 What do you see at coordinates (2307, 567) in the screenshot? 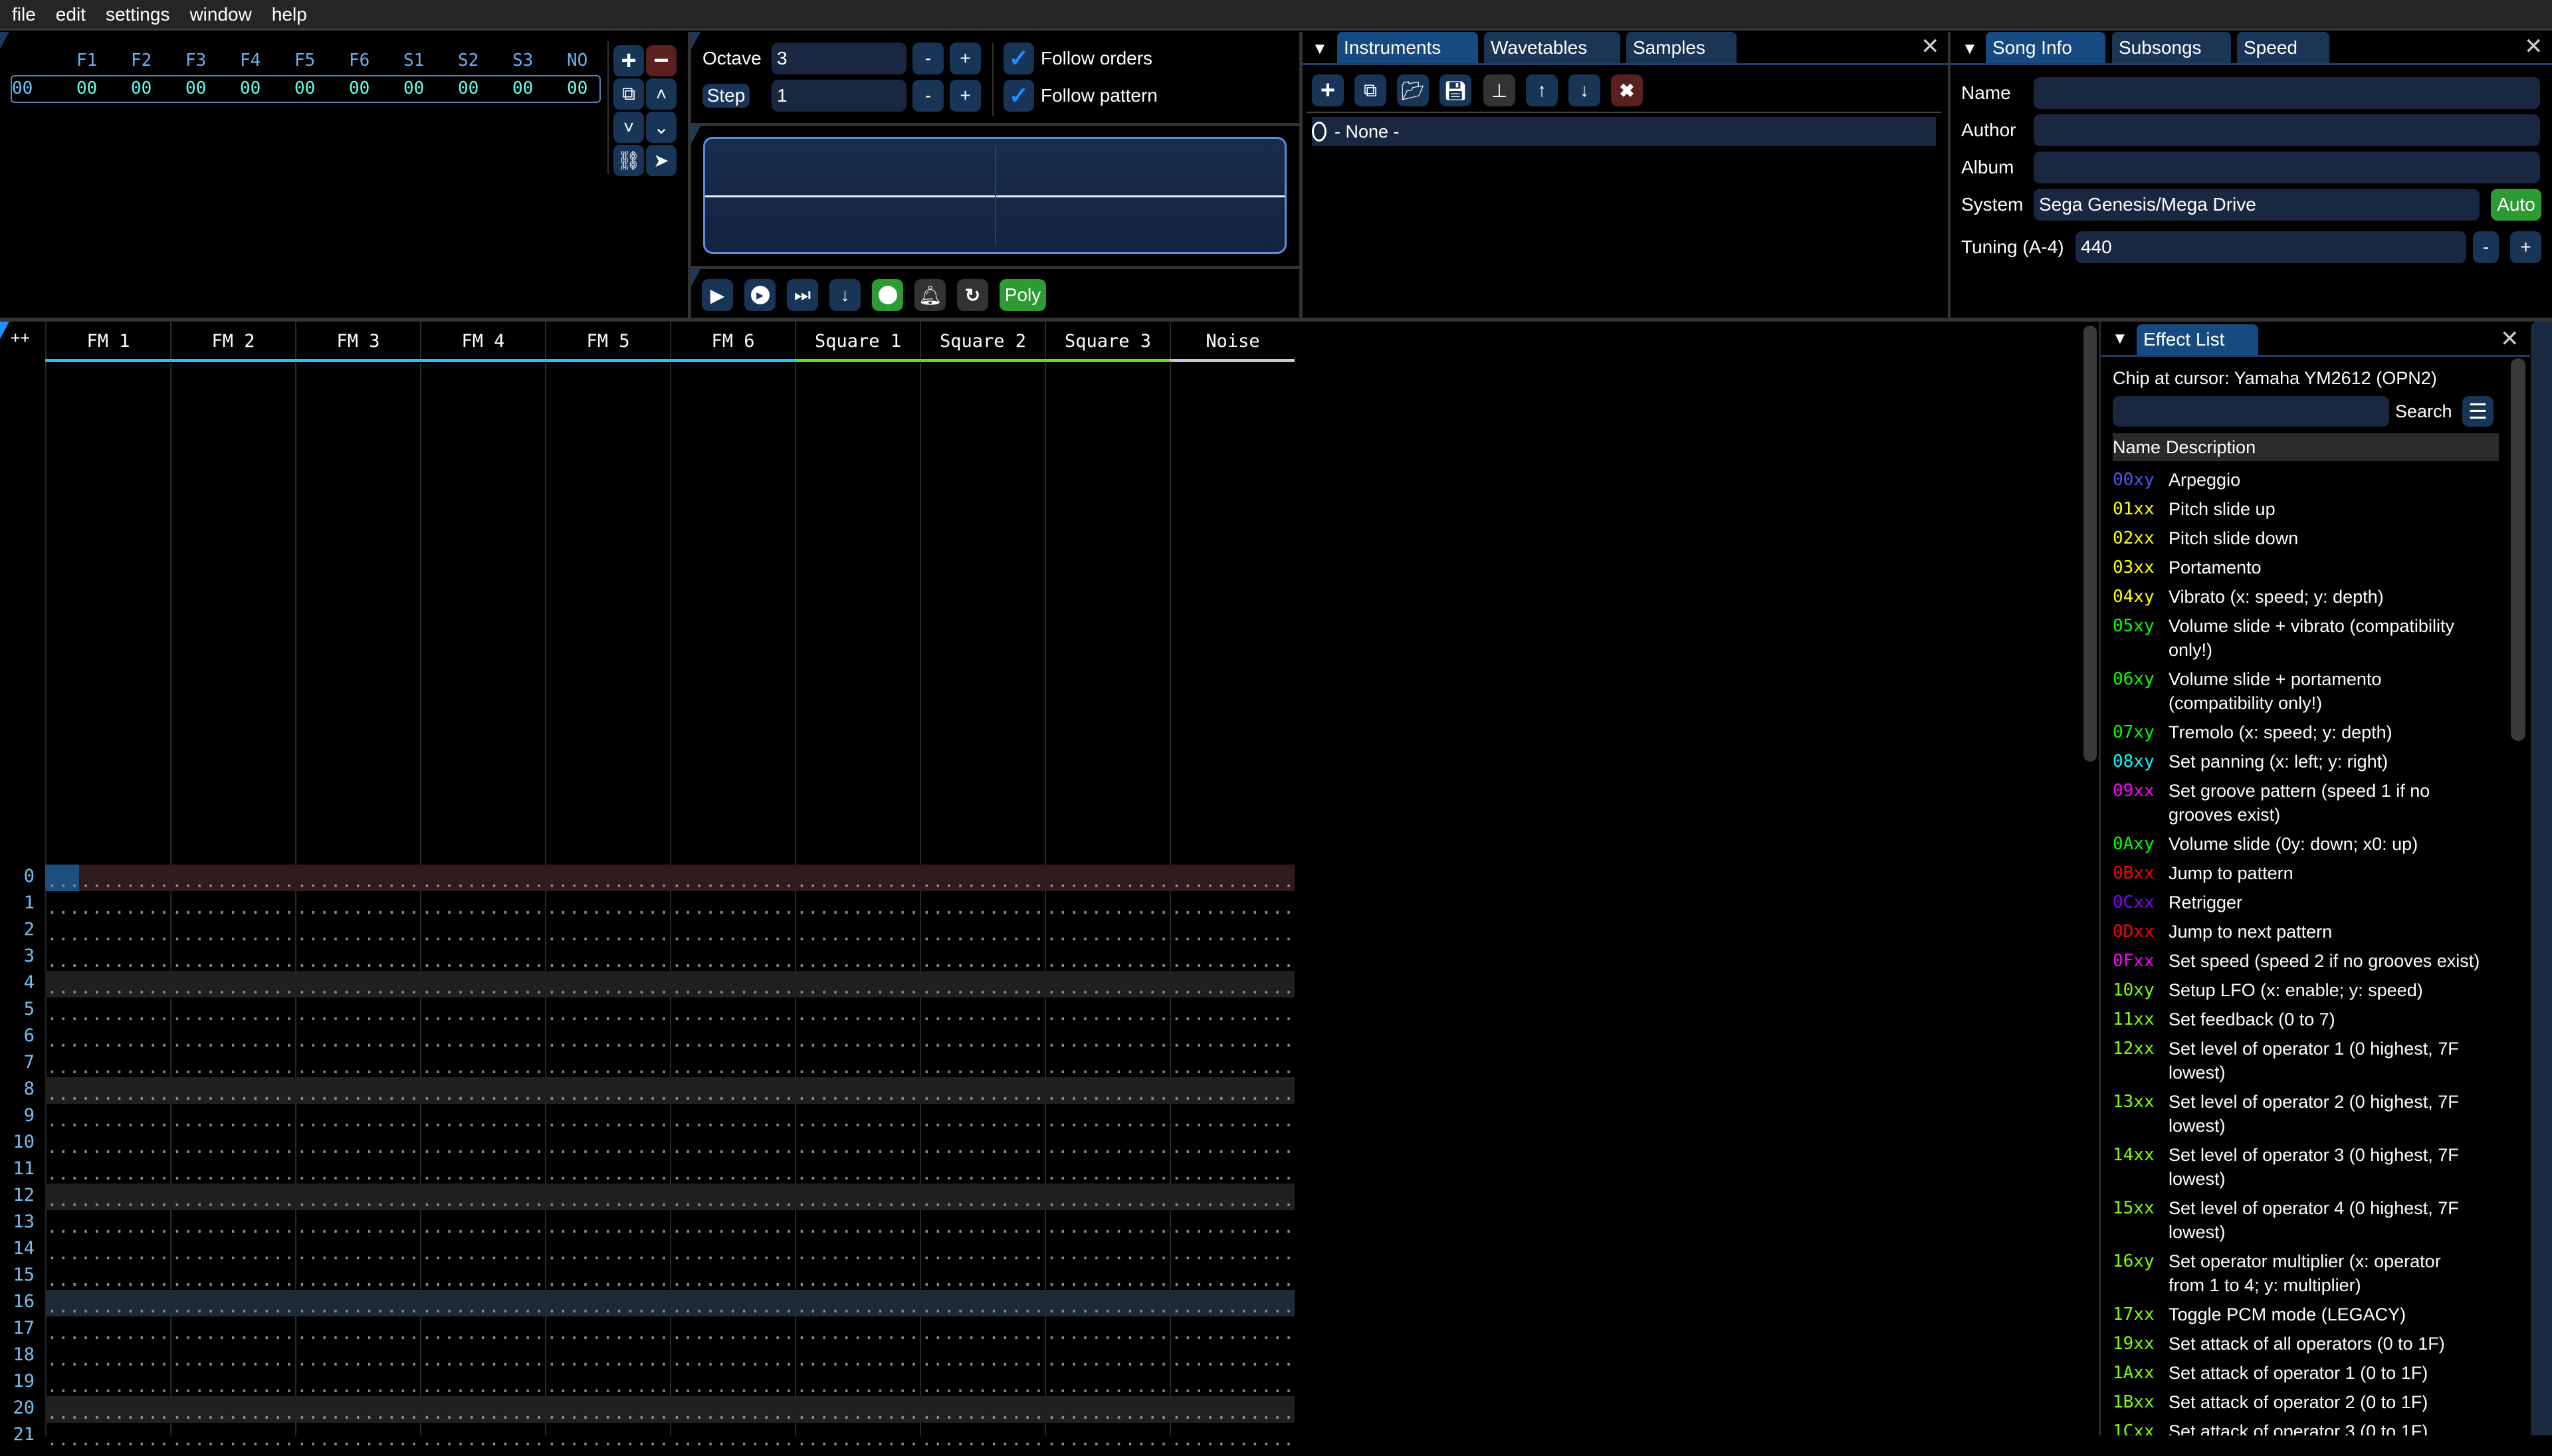
I see `effect-row: 03xx Portamento` at bounding box center [2307, 567].